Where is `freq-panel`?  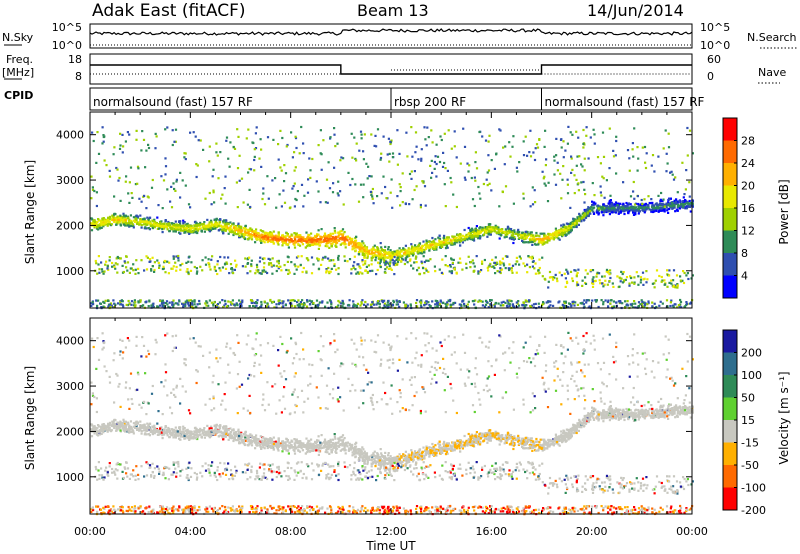 freq-panel is located at coordinates (391, 69).